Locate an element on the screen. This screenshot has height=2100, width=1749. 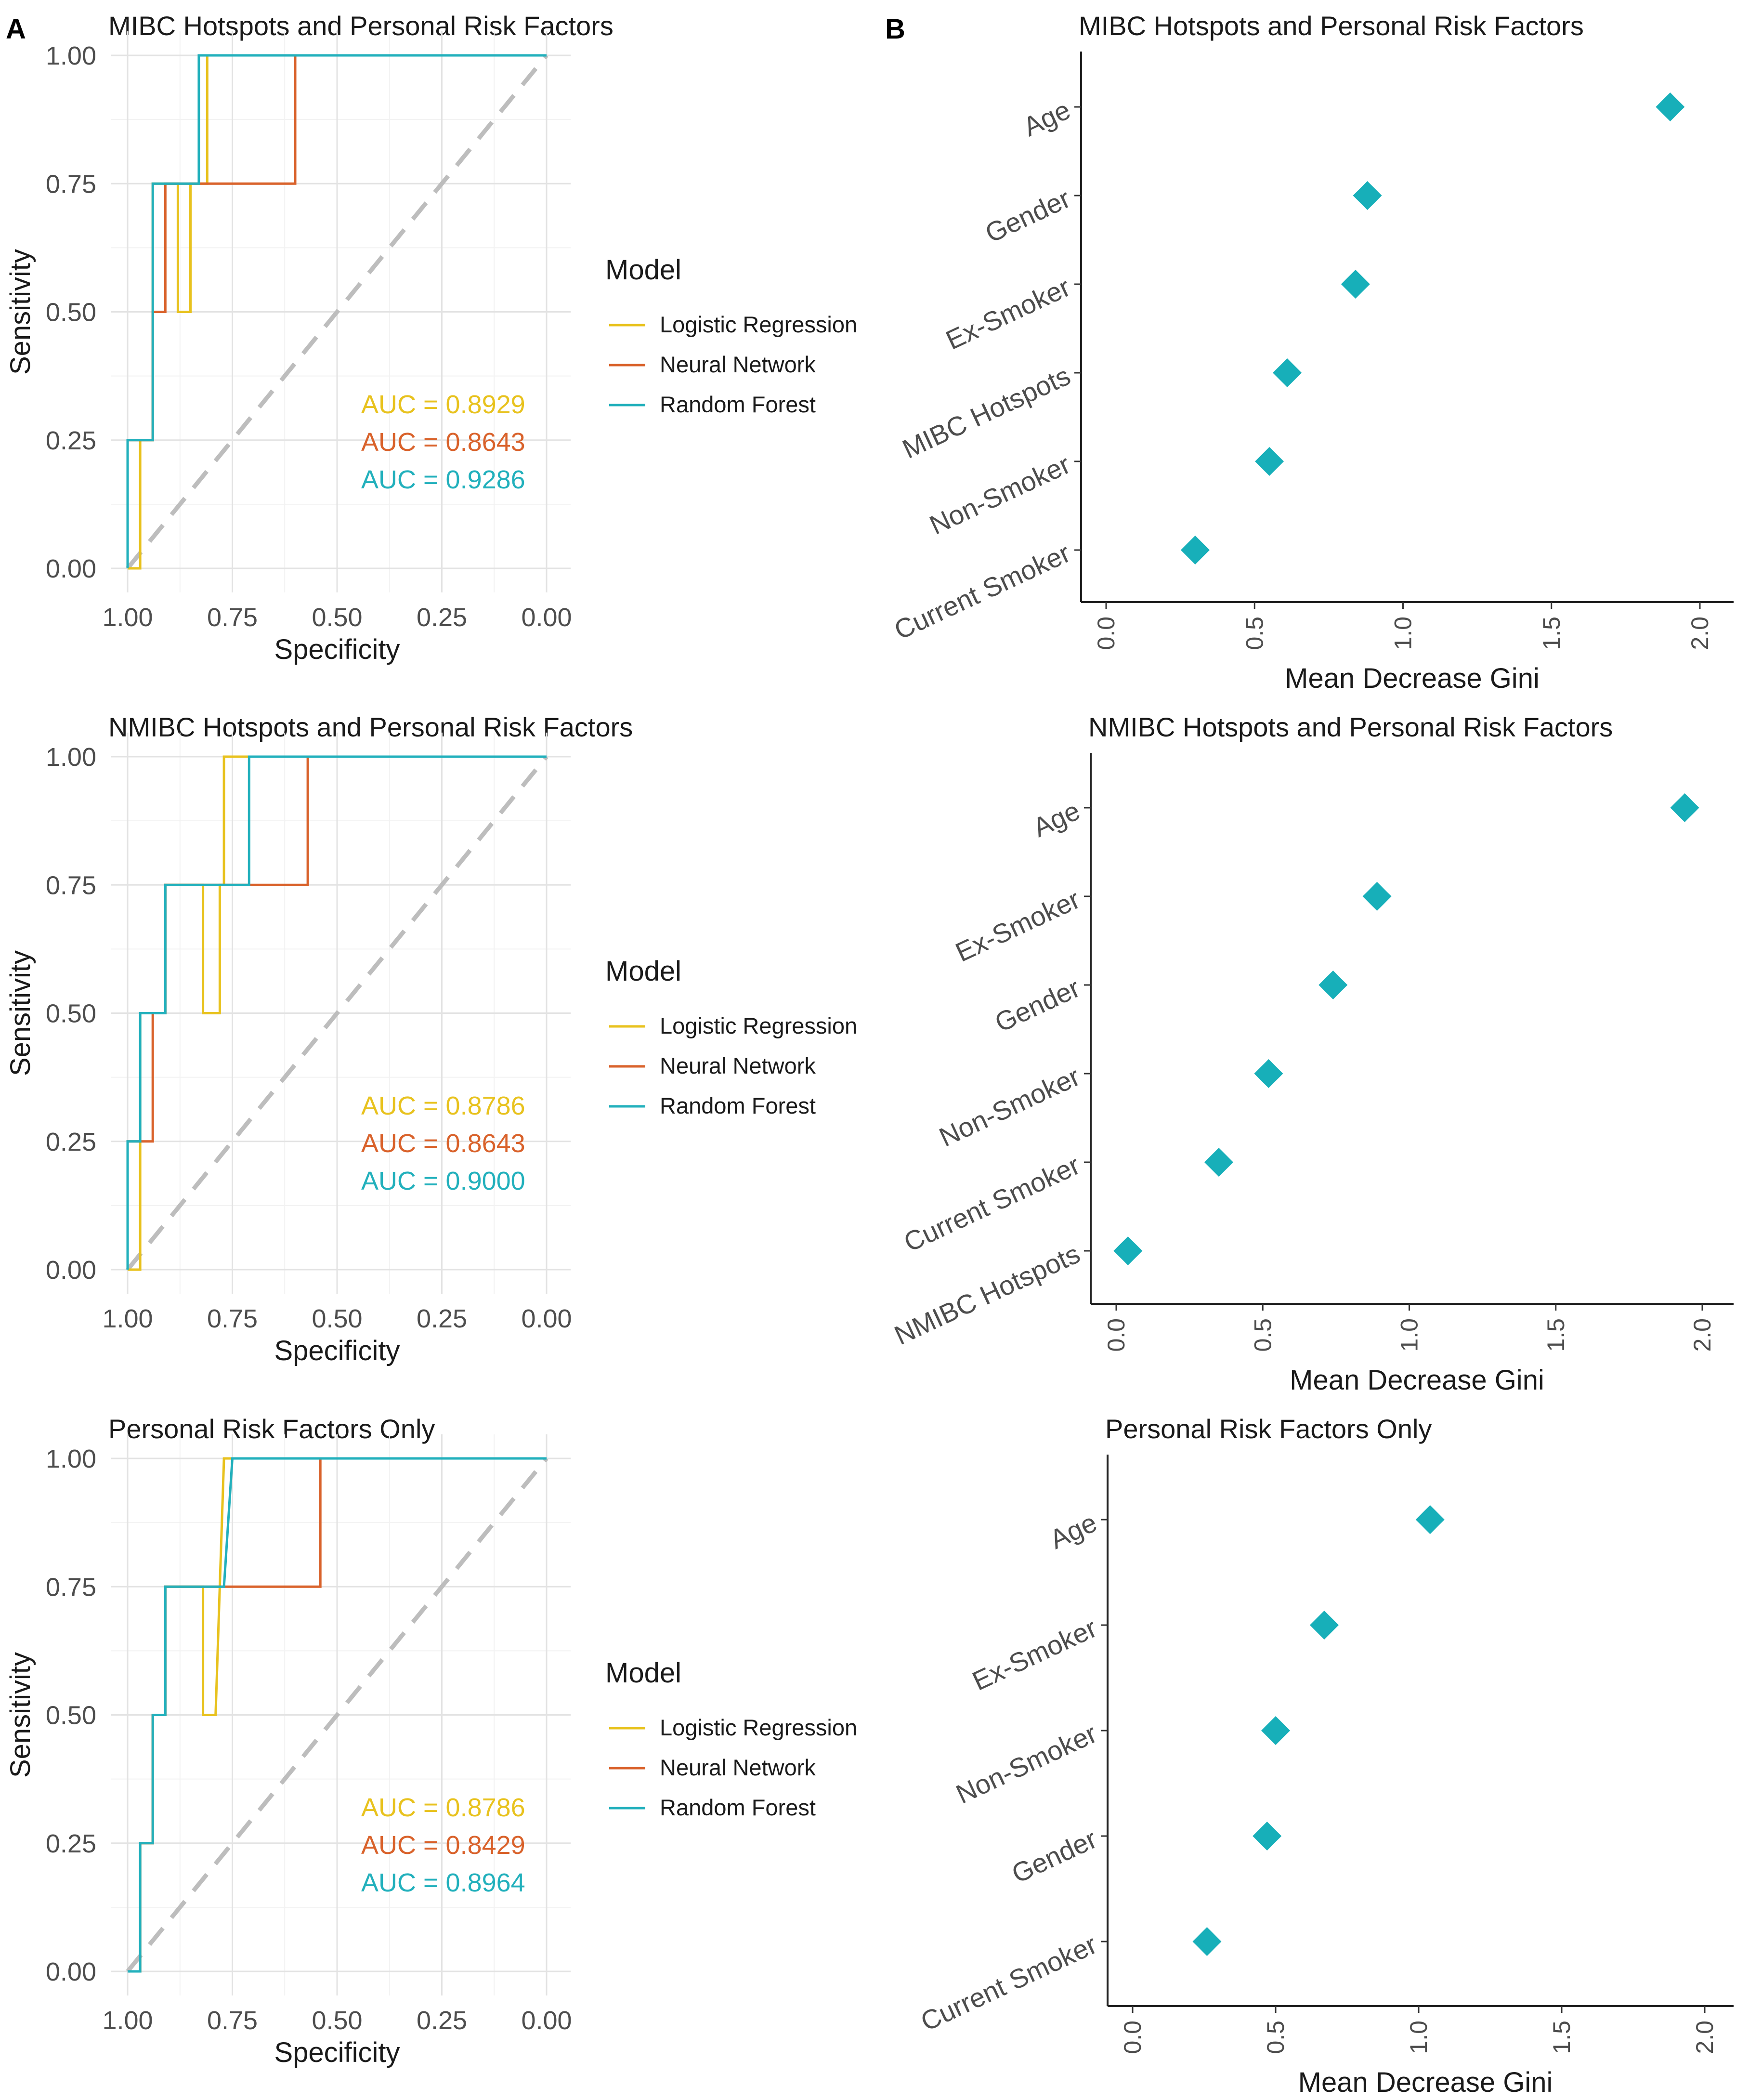
auc-label: AUC = 0.9000 is located at coordinates (443, 1181).